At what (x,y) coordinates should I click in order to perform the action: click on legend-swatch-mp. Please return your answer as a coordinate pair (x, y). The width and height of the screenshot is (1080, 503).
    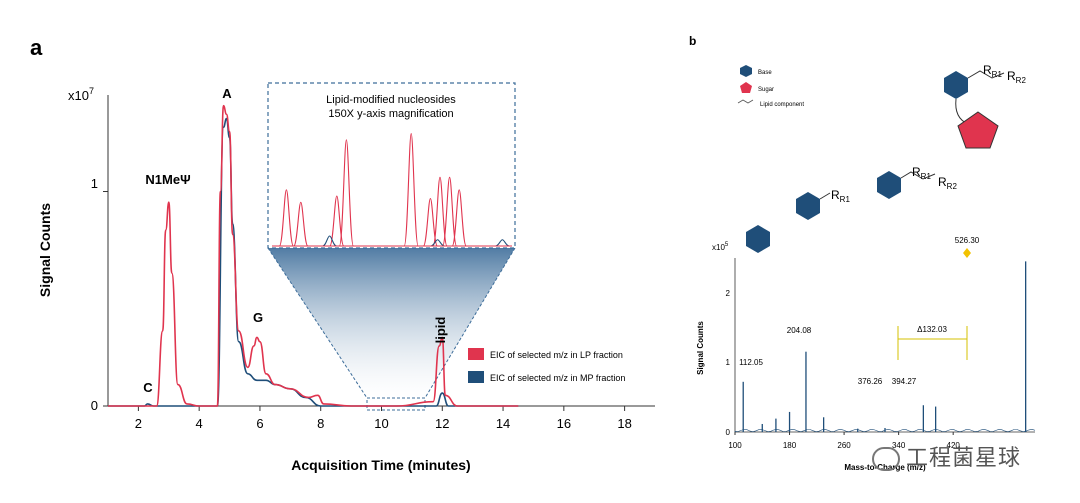
    Looking at the image, I should click on (476, 377).